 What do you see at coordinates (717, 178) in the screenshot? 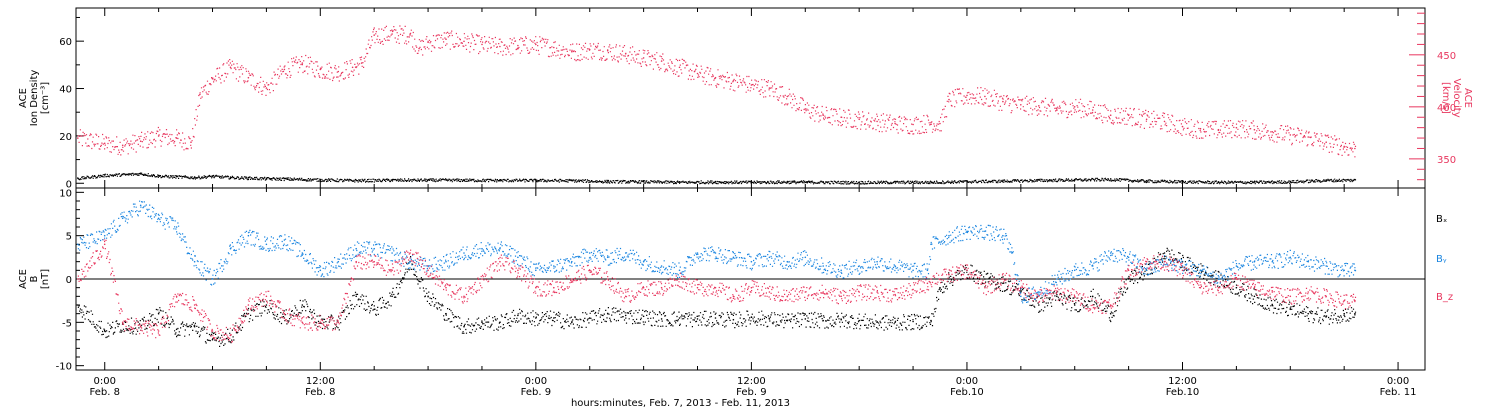
I see `density-series-markers` at bounding box center [717, 178].